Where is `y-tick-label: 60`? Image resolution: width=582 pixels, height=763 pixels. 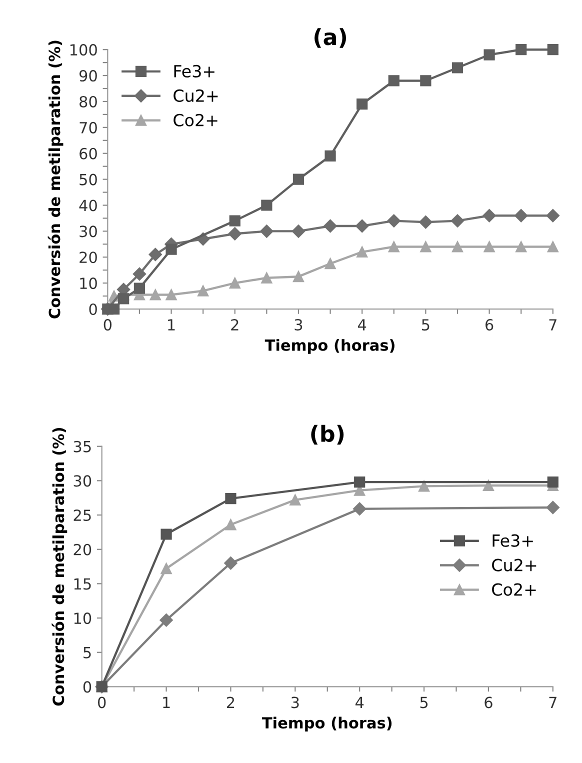
y-tick-label: 60 is located at coordinates (88, 154).